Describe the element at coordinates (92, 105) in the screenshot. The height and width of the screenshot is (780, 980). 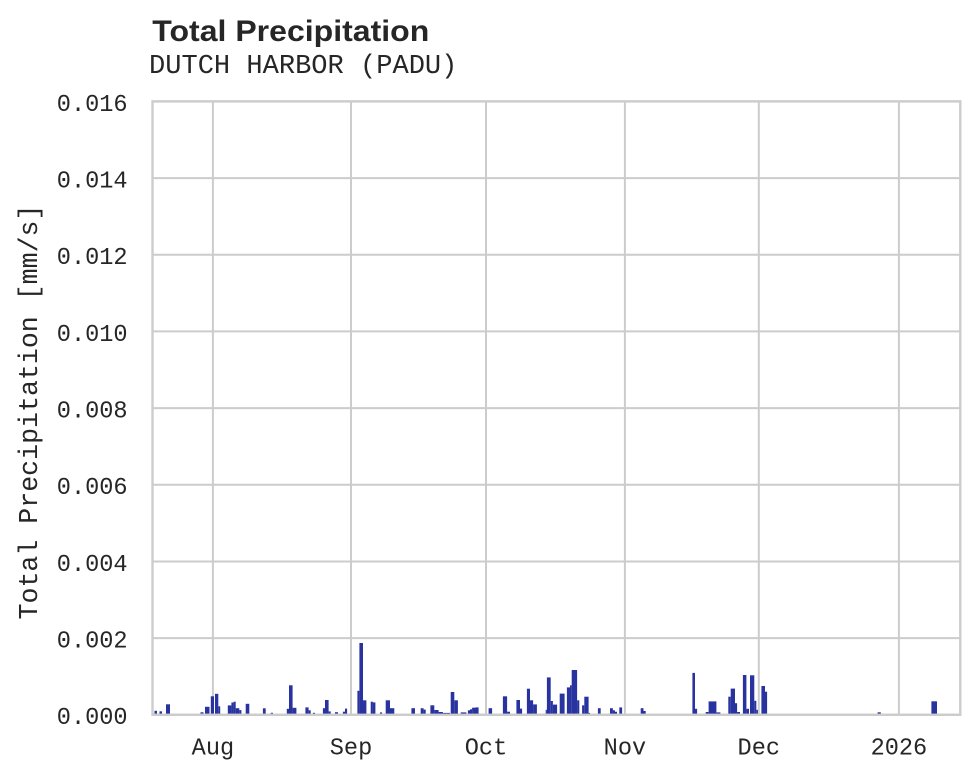
I see `svg-text: 0.016` at that location.